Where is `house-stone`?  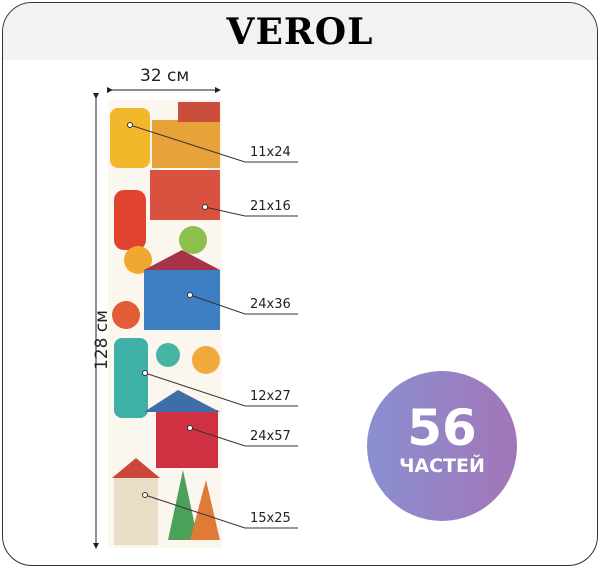
house-stone is located at coordinates (136, 510).